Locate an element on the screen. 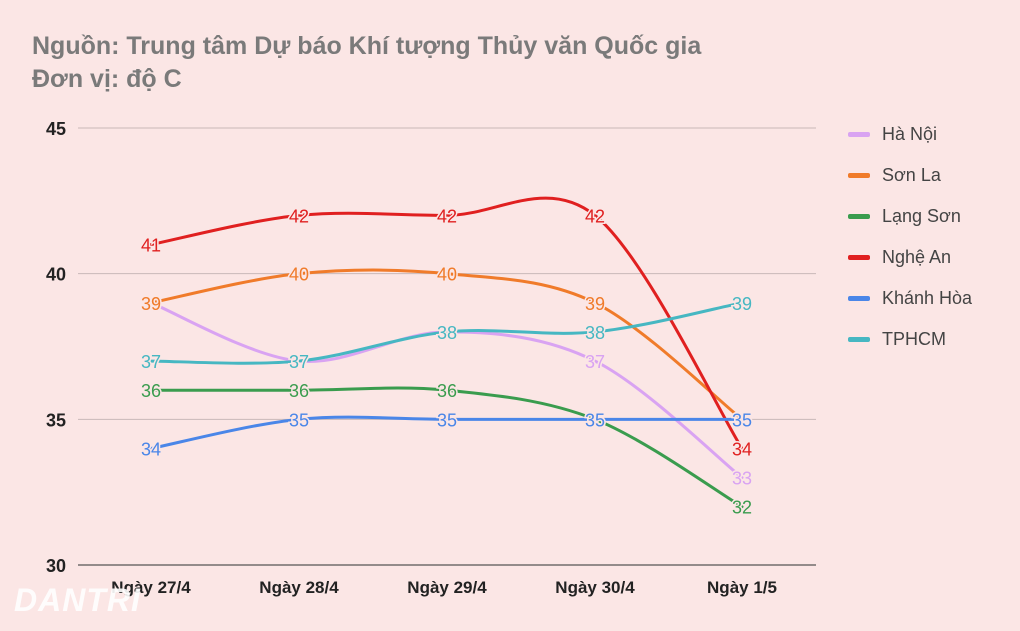 This screenshot has width=1020, height=631. legend-label: TPHCM is located at coordinates (914, 339).